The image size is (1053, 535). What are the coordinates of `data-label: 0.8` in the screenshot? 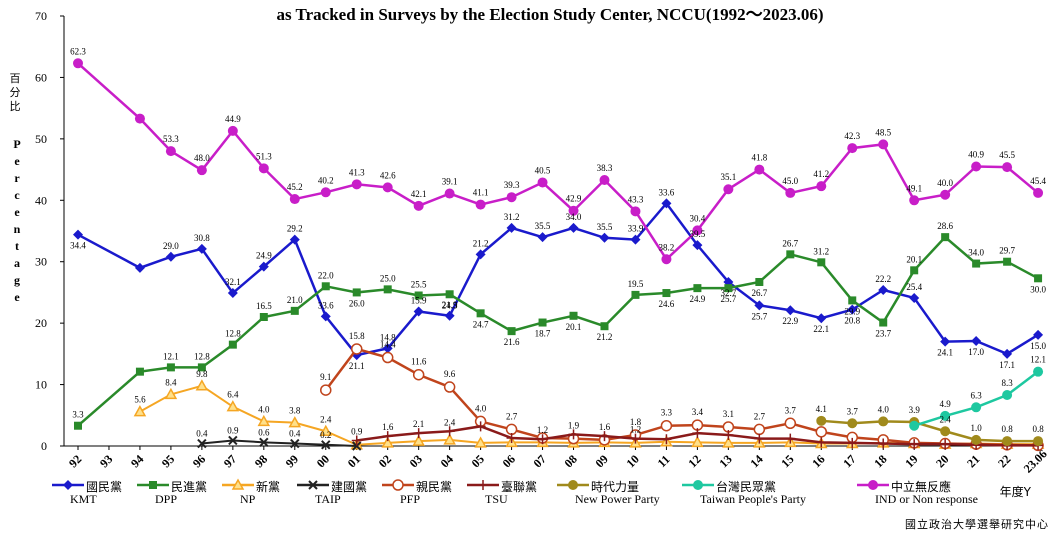 It's located at (1038, 429).